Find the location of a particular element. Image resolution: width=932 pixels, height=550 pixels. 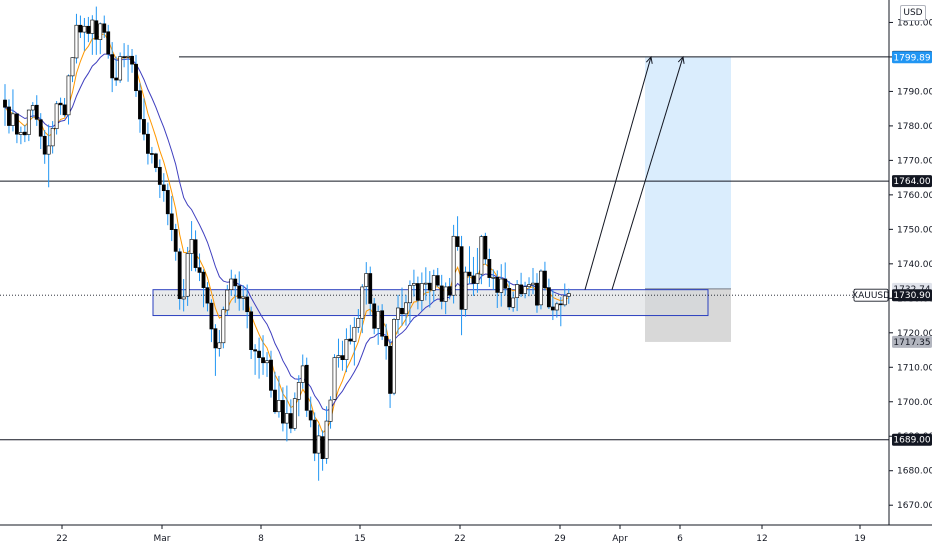

currency-button: USD is located at coordinates (913, 13).